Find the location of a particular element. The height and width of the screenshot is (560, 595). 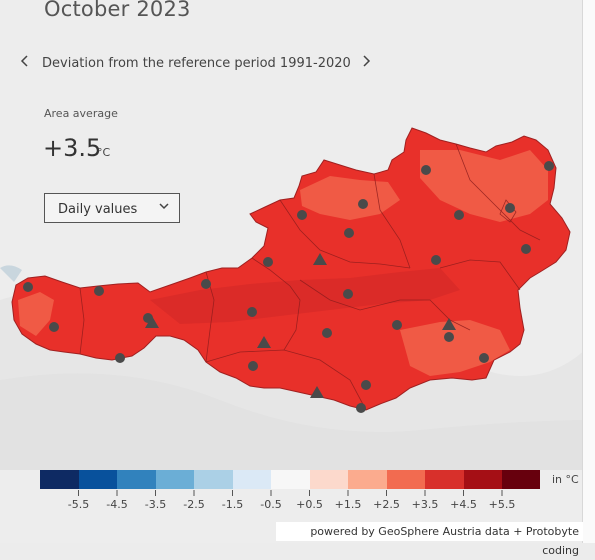

mountain-station-markers is located at coordinates (300, 325).